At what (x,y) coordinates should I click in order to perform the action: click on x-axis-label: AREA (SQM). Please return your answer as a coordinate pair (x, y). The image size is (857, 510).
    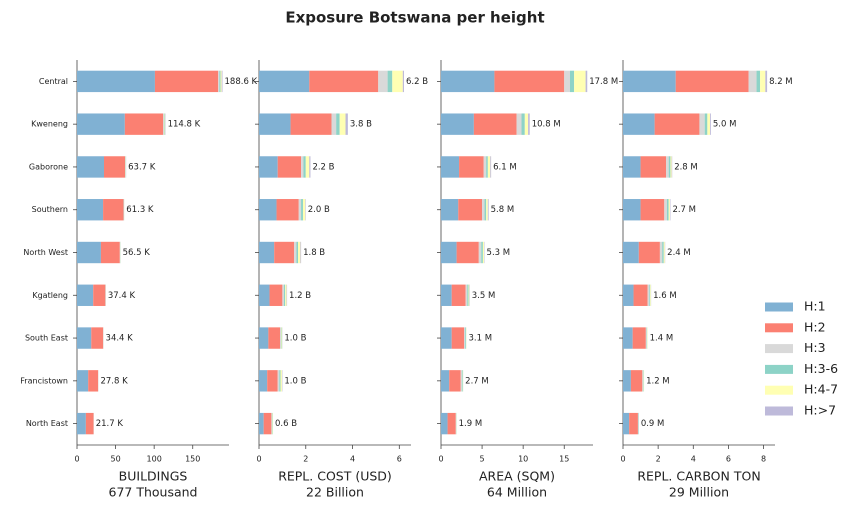
    Looking at the image, I should click on (517, 476).